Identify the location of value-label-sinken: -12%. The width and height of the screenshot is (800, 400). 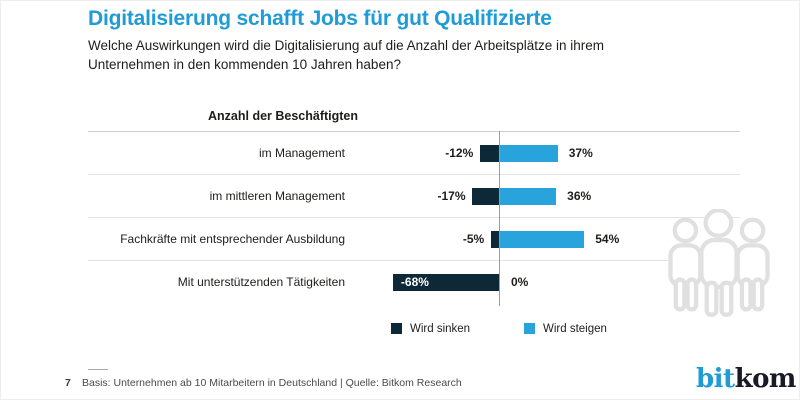
(459, 153).